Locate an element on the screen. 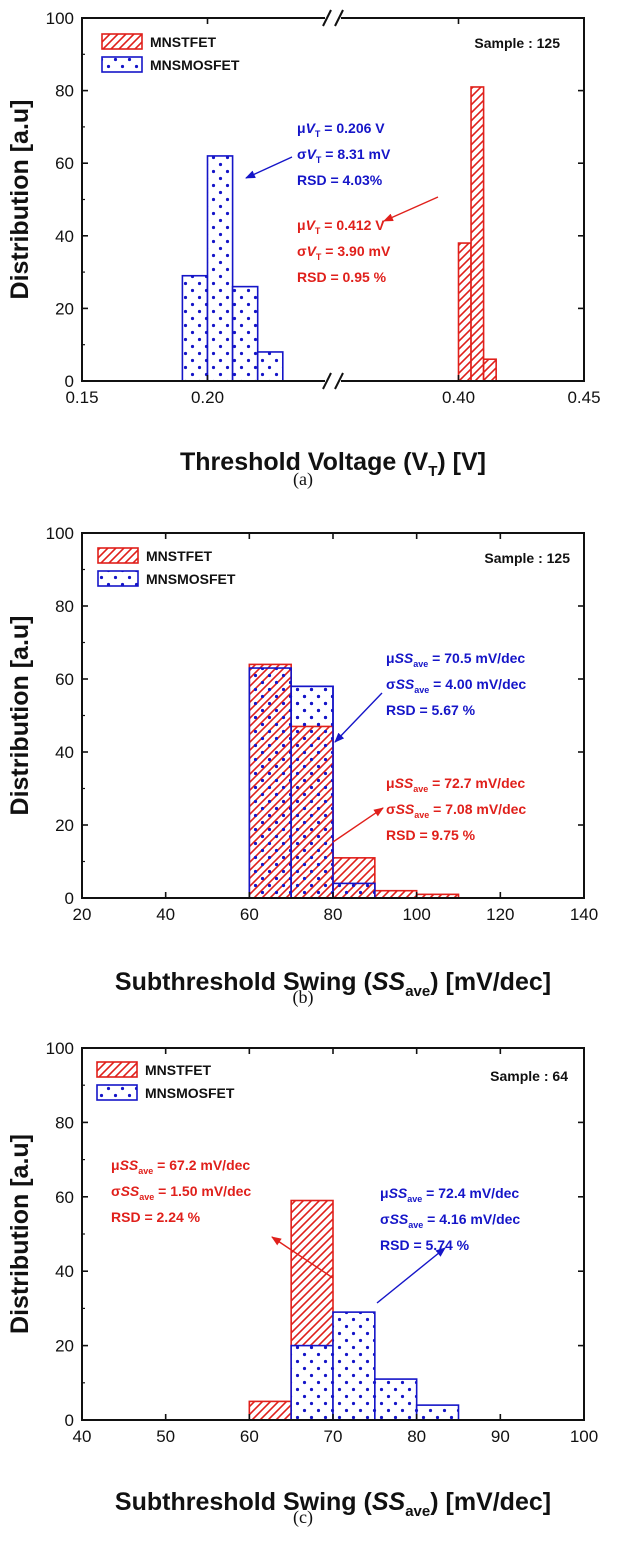 The height and width of the screenshot is (1546, 618). text-part-sub: T is located at coordinates (318, 231).